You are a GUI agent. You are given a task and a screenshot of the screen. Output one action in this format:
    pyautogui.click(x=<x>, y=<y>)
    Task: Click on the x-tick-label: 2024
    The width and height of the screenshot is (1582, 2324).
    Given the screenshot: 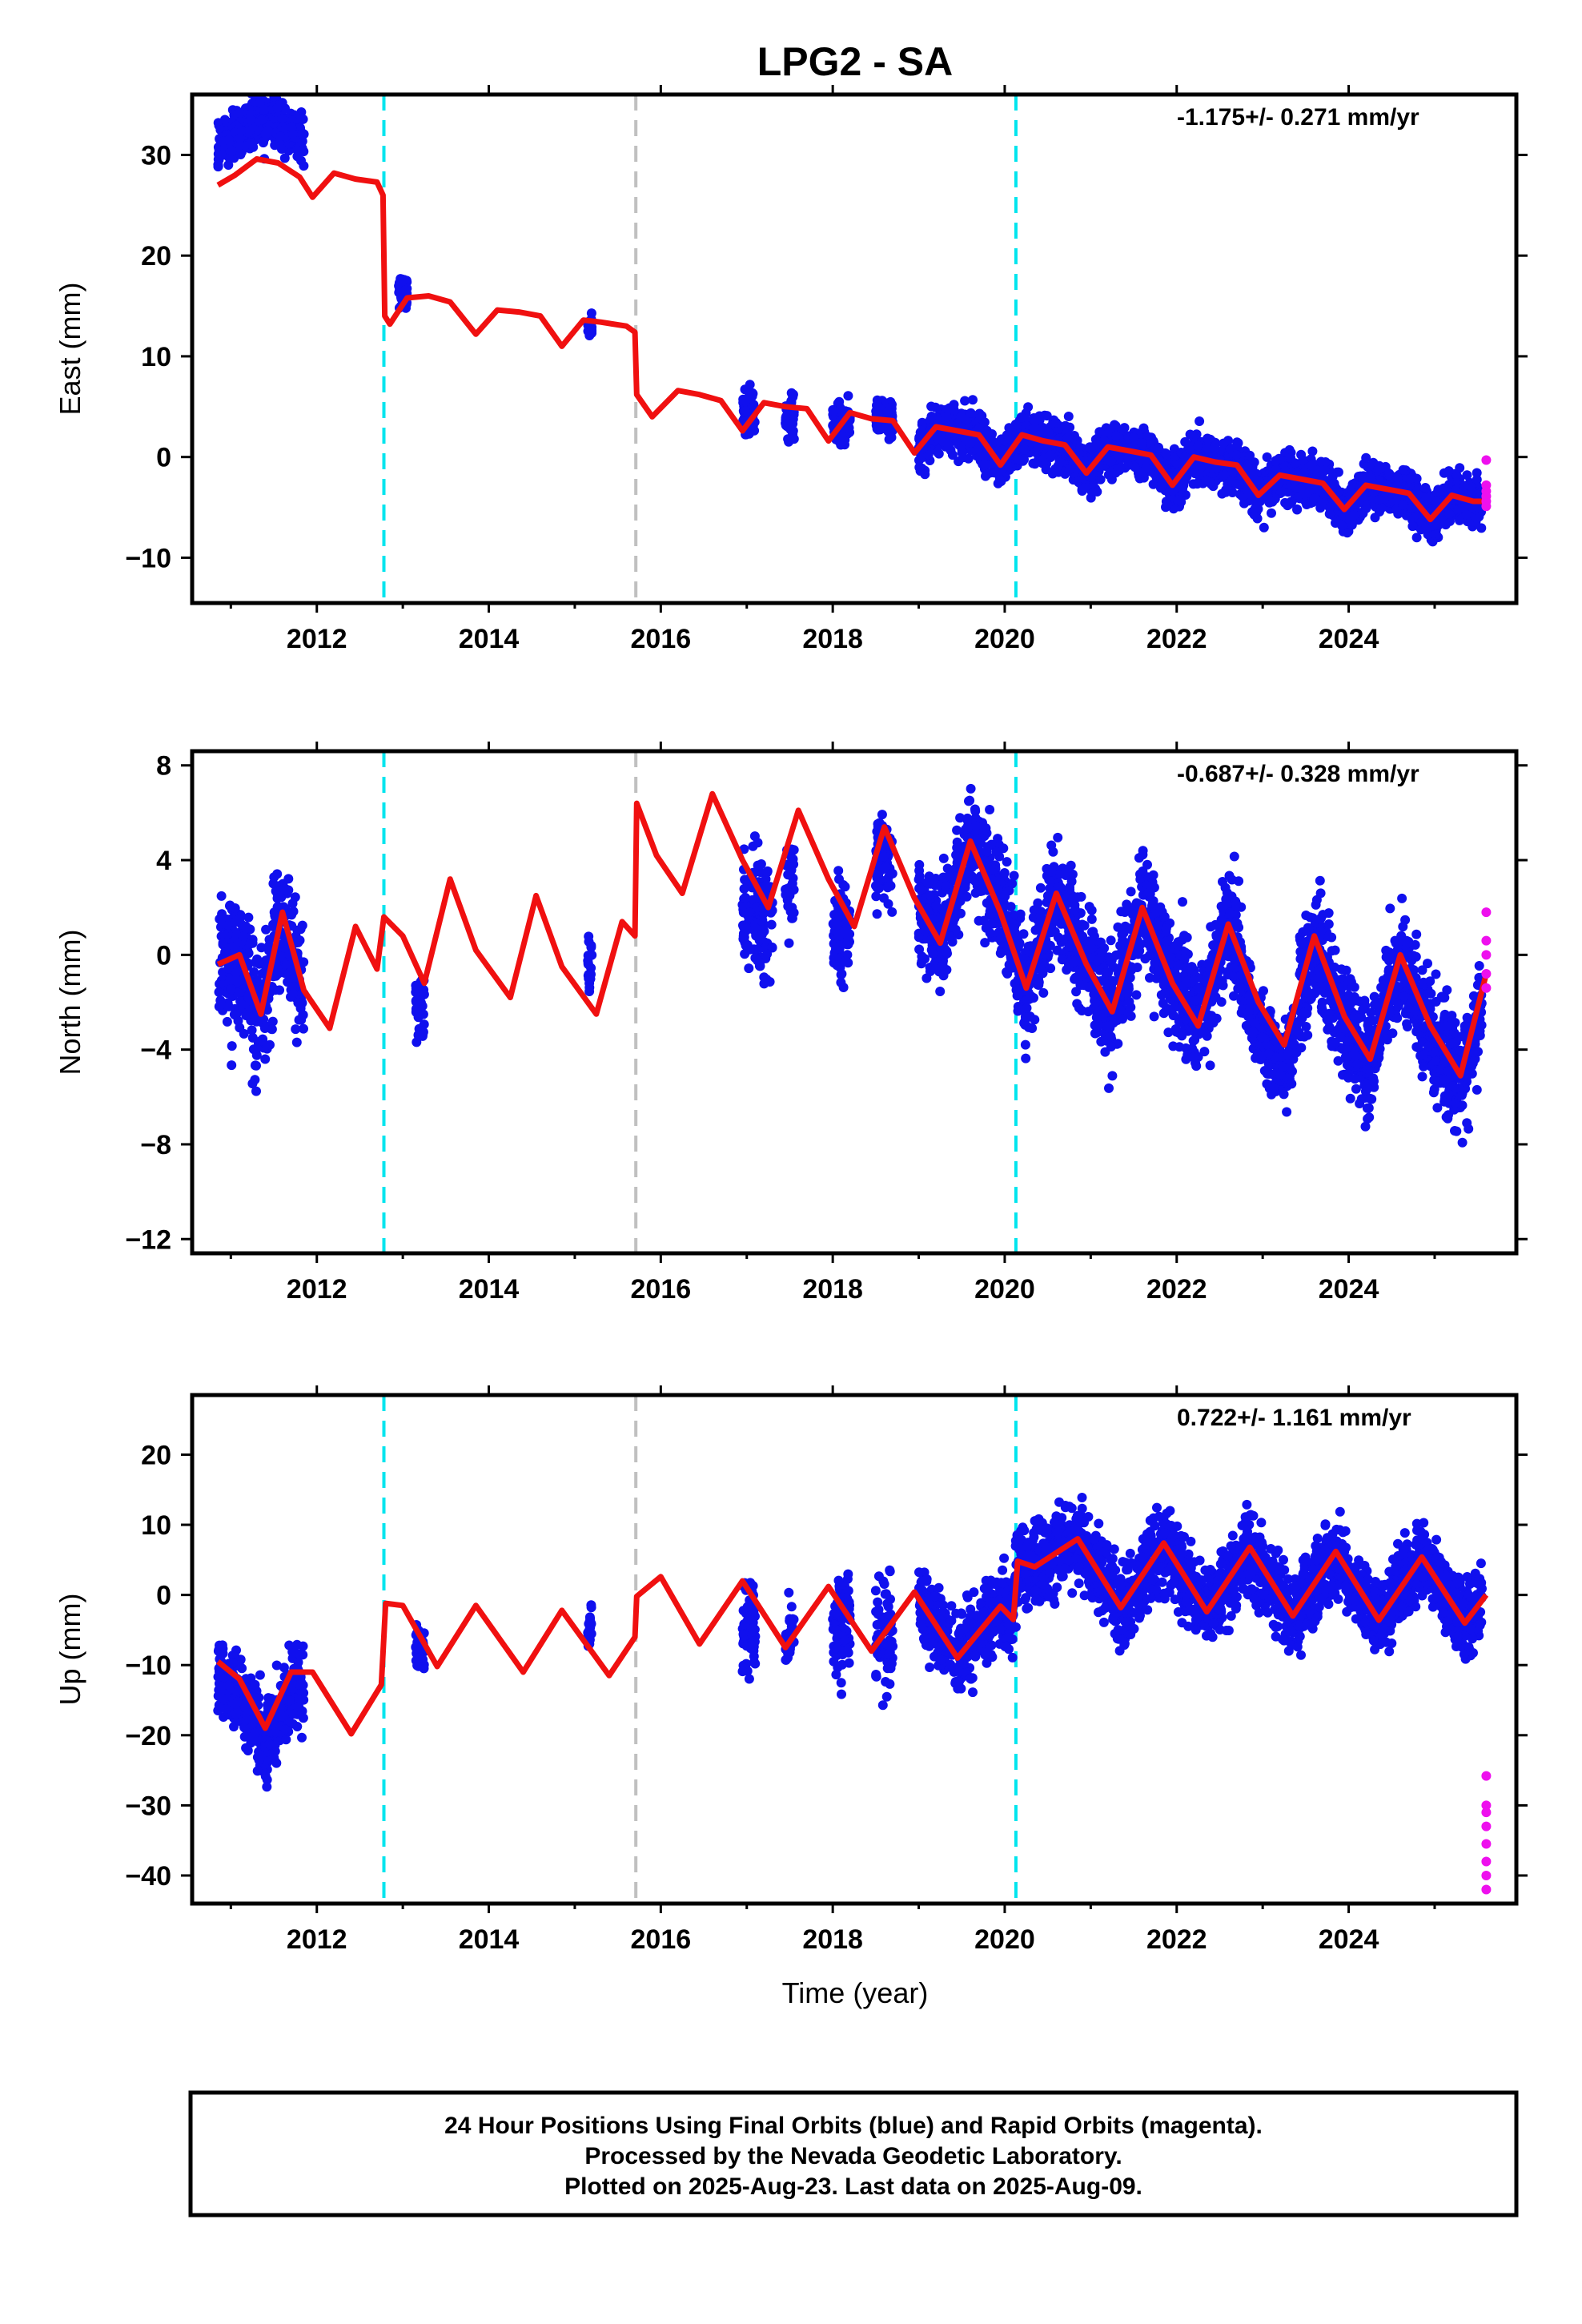 What is the action you would take?
    pyautogui.click(x=1349, y=639)
    